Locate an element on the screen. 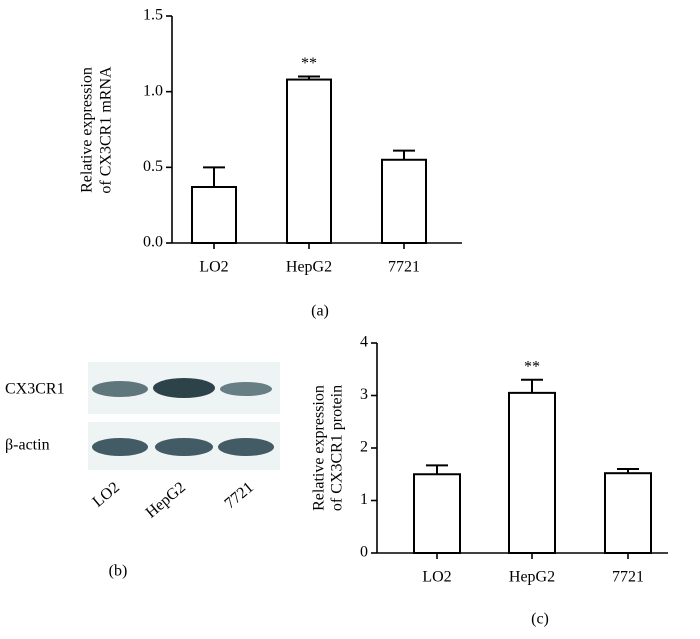 This screenshot has height=639, width=700. y-tick-label: 2 is located at coordinates (364, 447).